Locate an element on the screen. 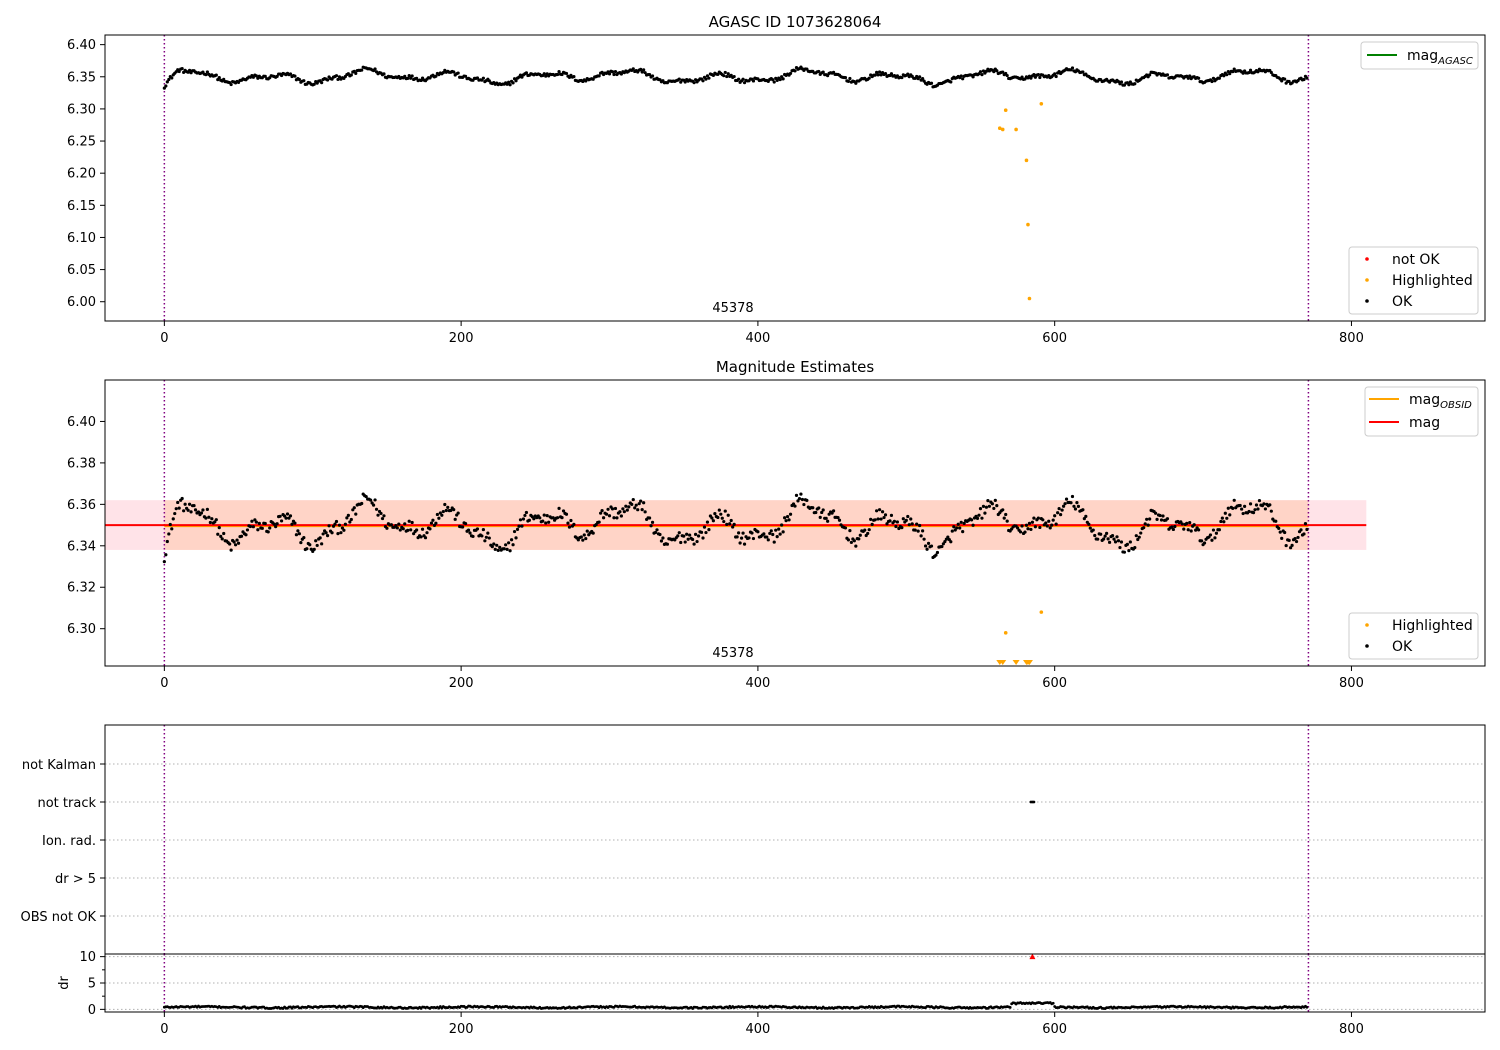  legend-point-label: not OK is located at coordinates (1416, 260).